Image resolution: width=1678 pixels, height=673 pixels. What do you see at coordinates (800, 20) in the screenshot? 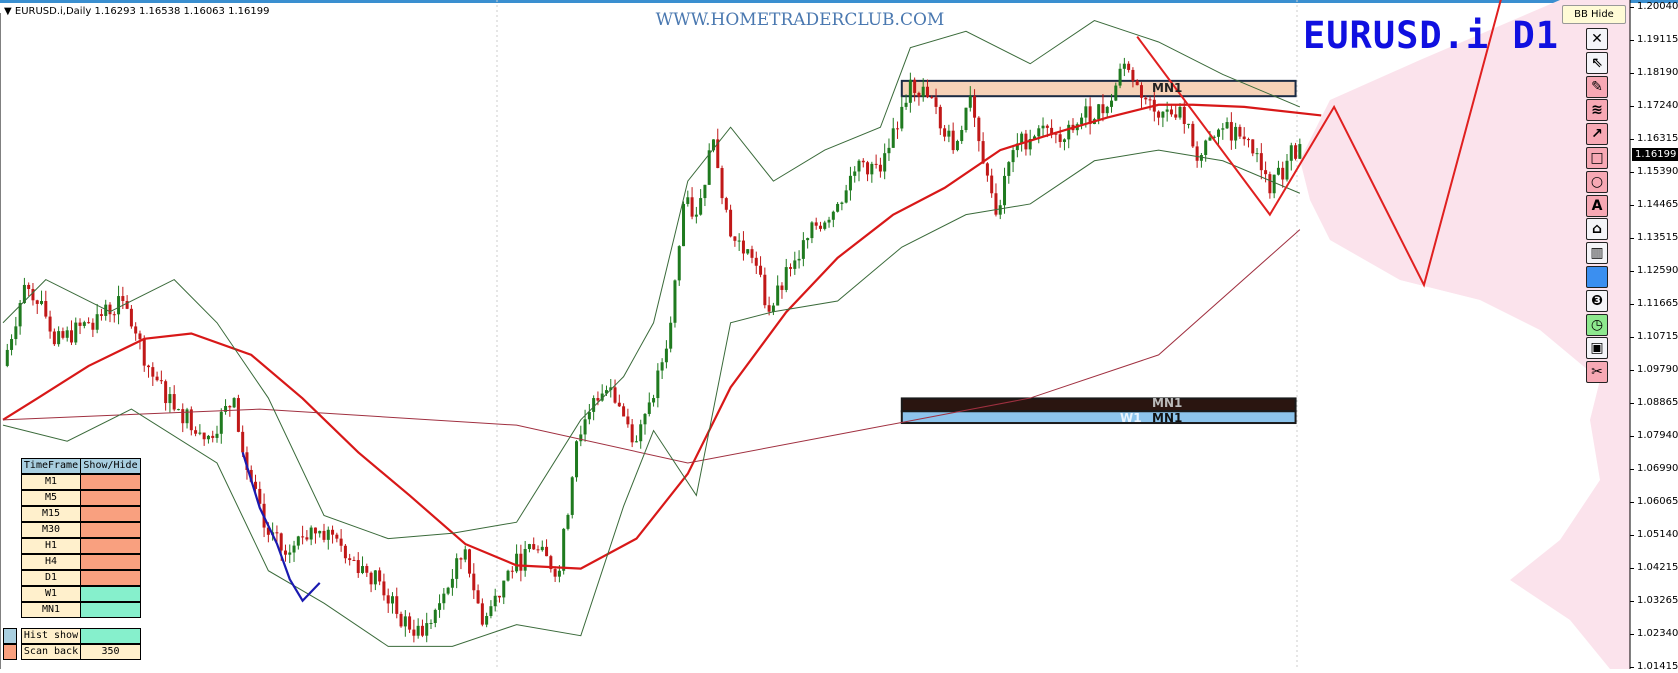
I see `watermark: WWW.HOMETRADERCLUB.COM` at bounding box center [800, 20].